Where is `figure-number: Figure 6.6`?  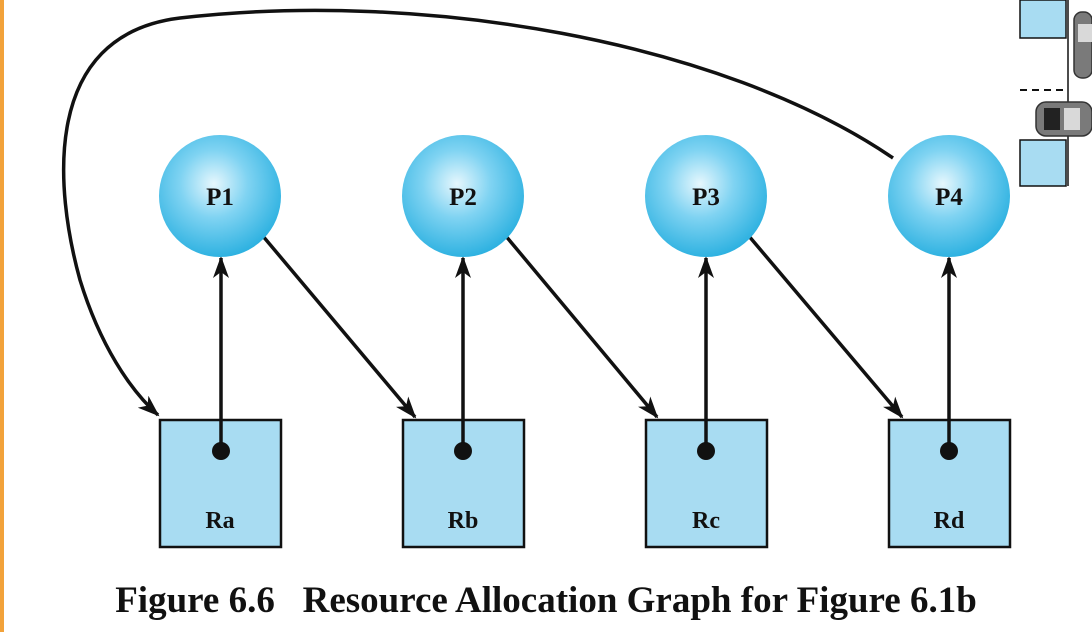 figure-number: Figure 6.6 is located at coordinates (195, 600).